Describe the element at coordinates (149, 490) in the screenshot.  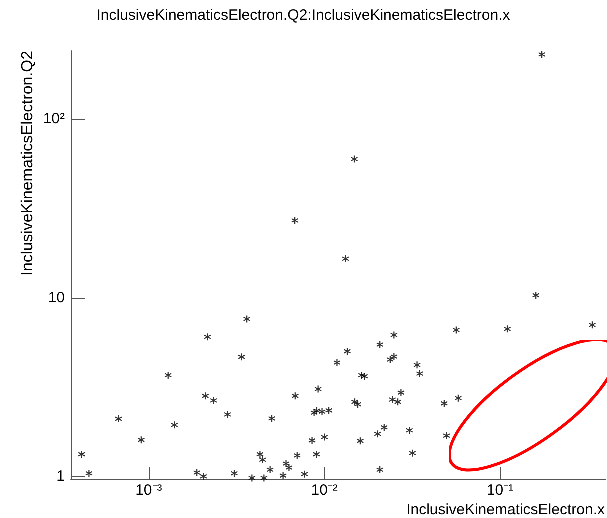
I see `x-tick-label: 10⁻³` at that location.